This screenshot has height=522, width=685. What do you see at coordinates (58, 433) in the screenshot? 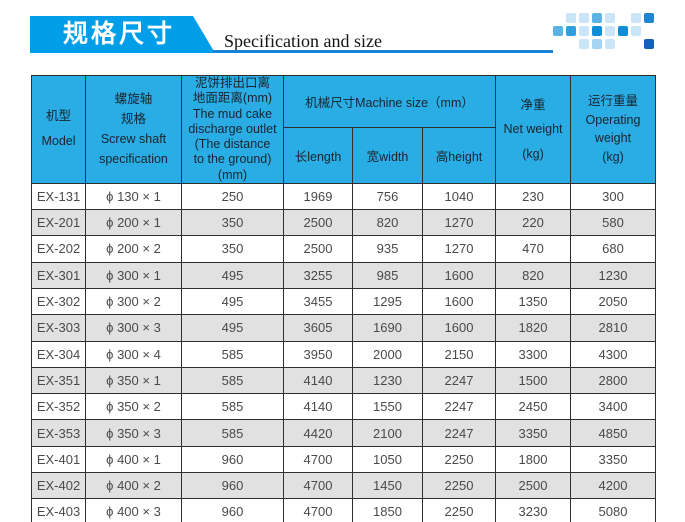
I see `cell-model: EX-353` at bounding box center [58, 433].